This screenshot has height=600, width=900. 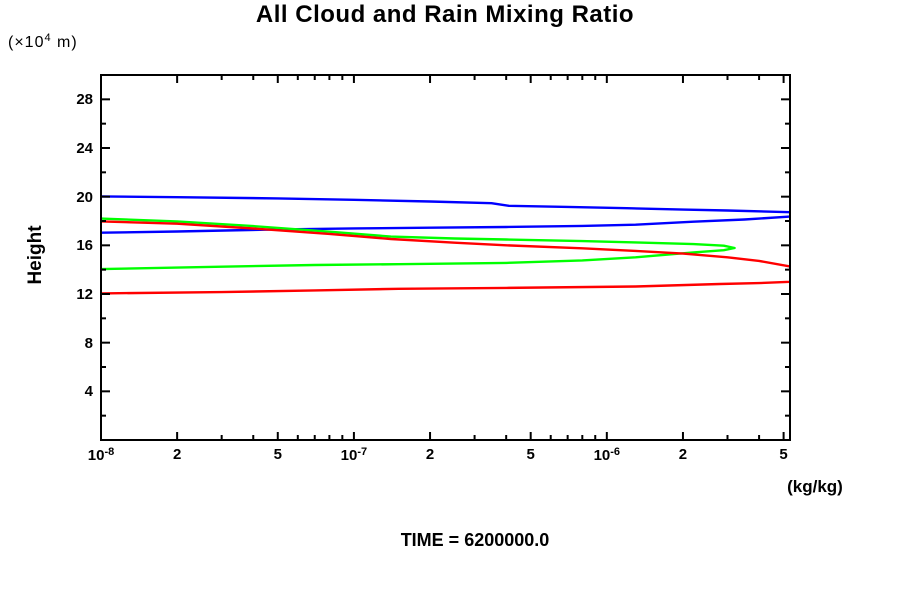 I want to click on x-tick-label: 10⁻⁷, so click(x=354, y=455).